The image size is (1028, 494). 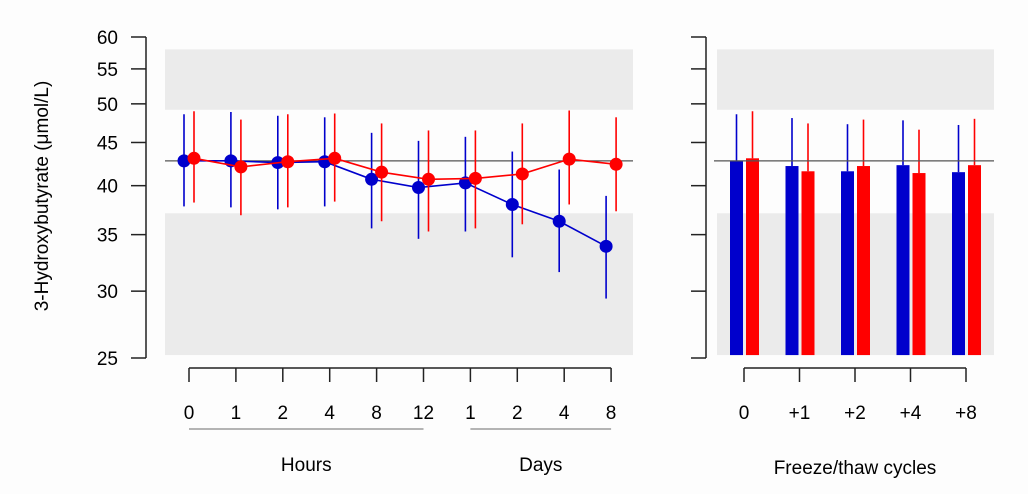 I want to click on x-tick-label: +8, so click(x=966, y=413).